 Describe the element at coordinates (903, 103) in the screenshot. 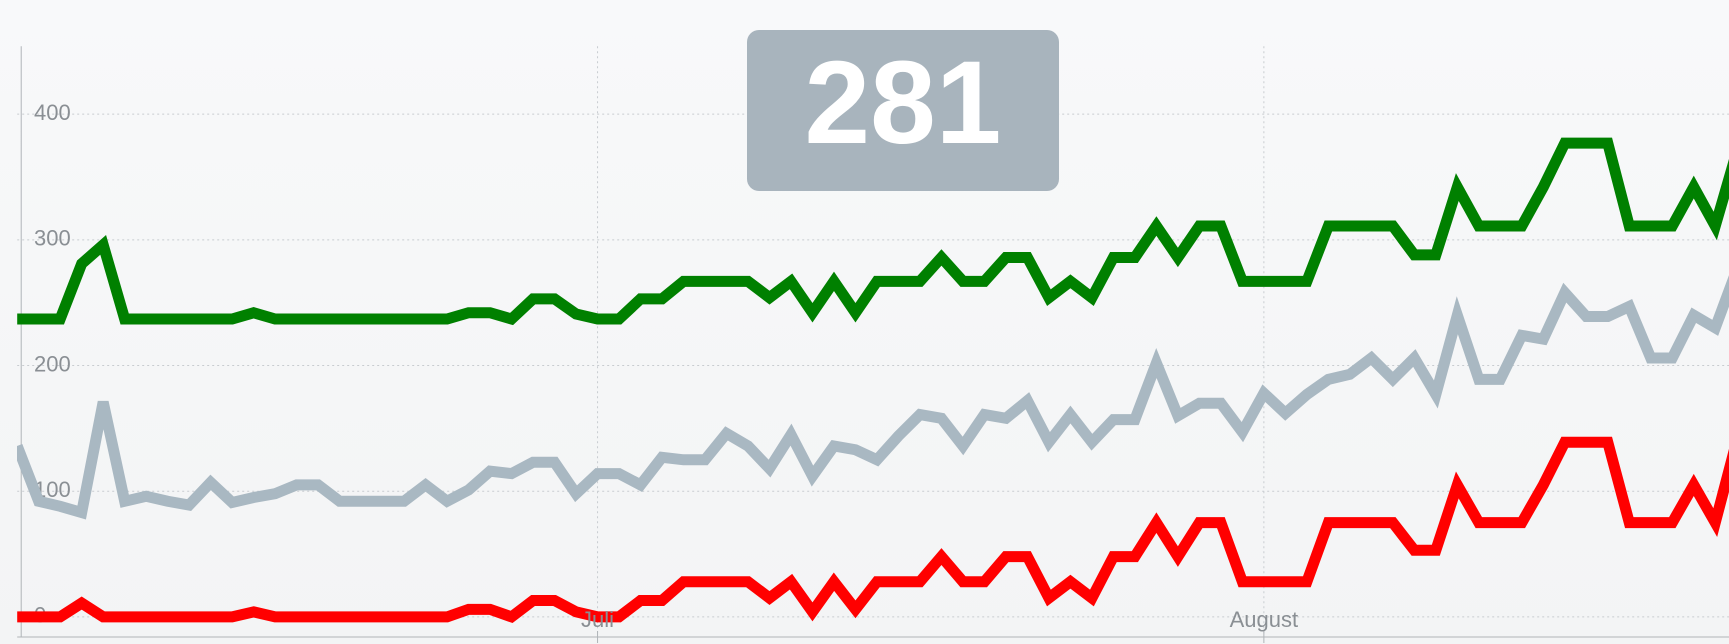

I see `badge-value: 281` at that location.